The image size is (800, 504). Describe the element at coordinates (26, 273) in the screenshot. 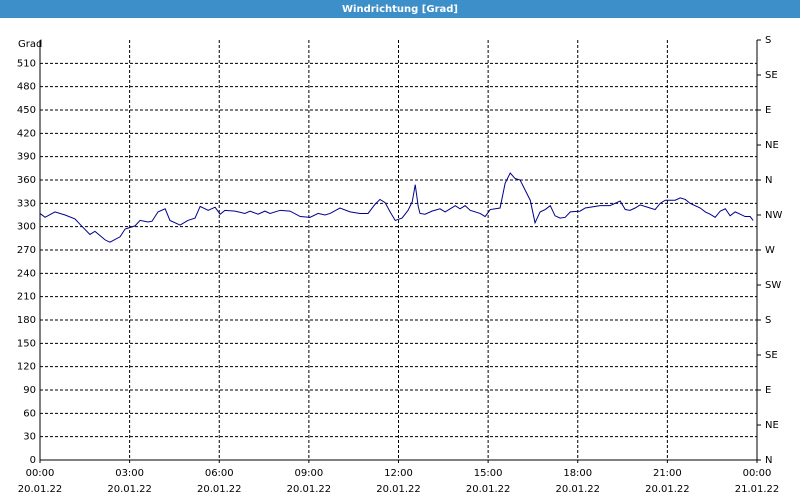

I see `y-tick-label: 240` at that location.